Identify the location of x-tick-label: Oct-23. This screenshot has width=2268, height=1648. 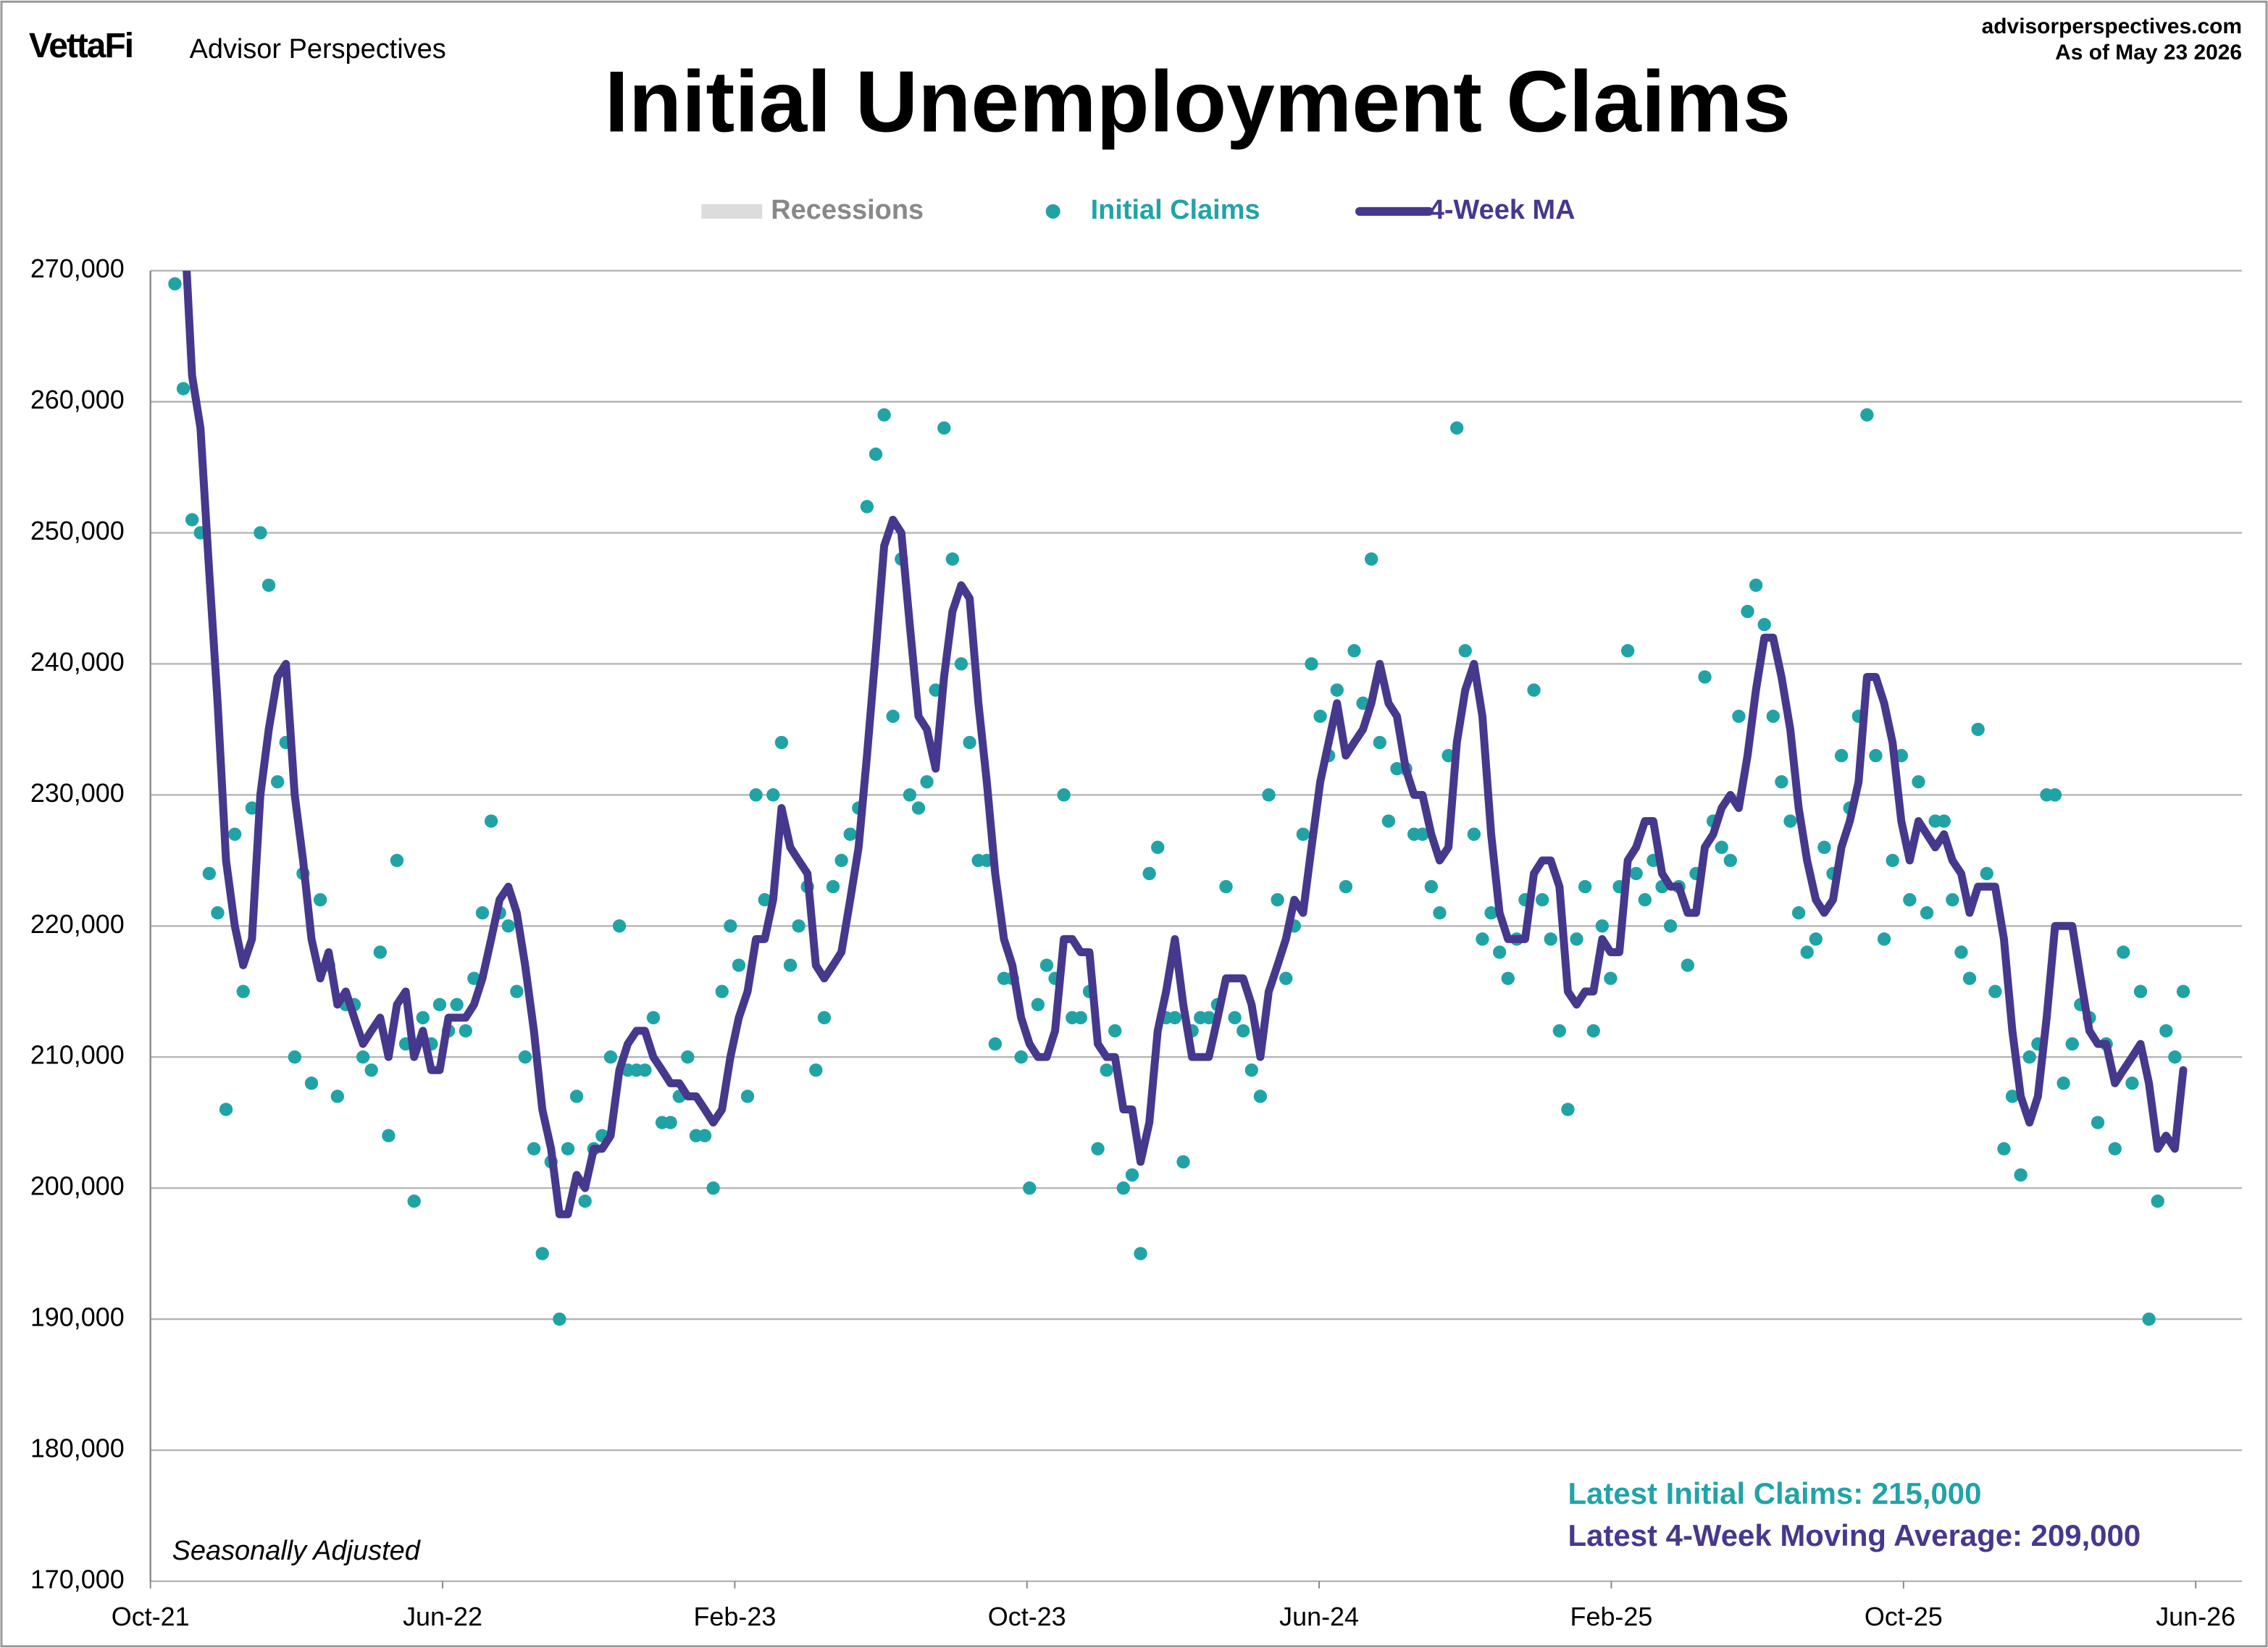
(1027, 1616).